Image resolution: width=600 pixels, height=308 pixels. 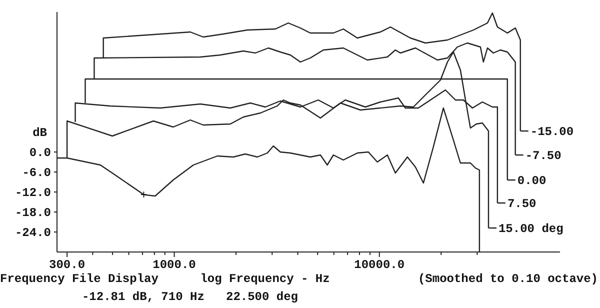 What do you see at coordinates (32, 193) in the screenshot?
I see `y-tick-label: -12.0` at bounding box center [32, 193].